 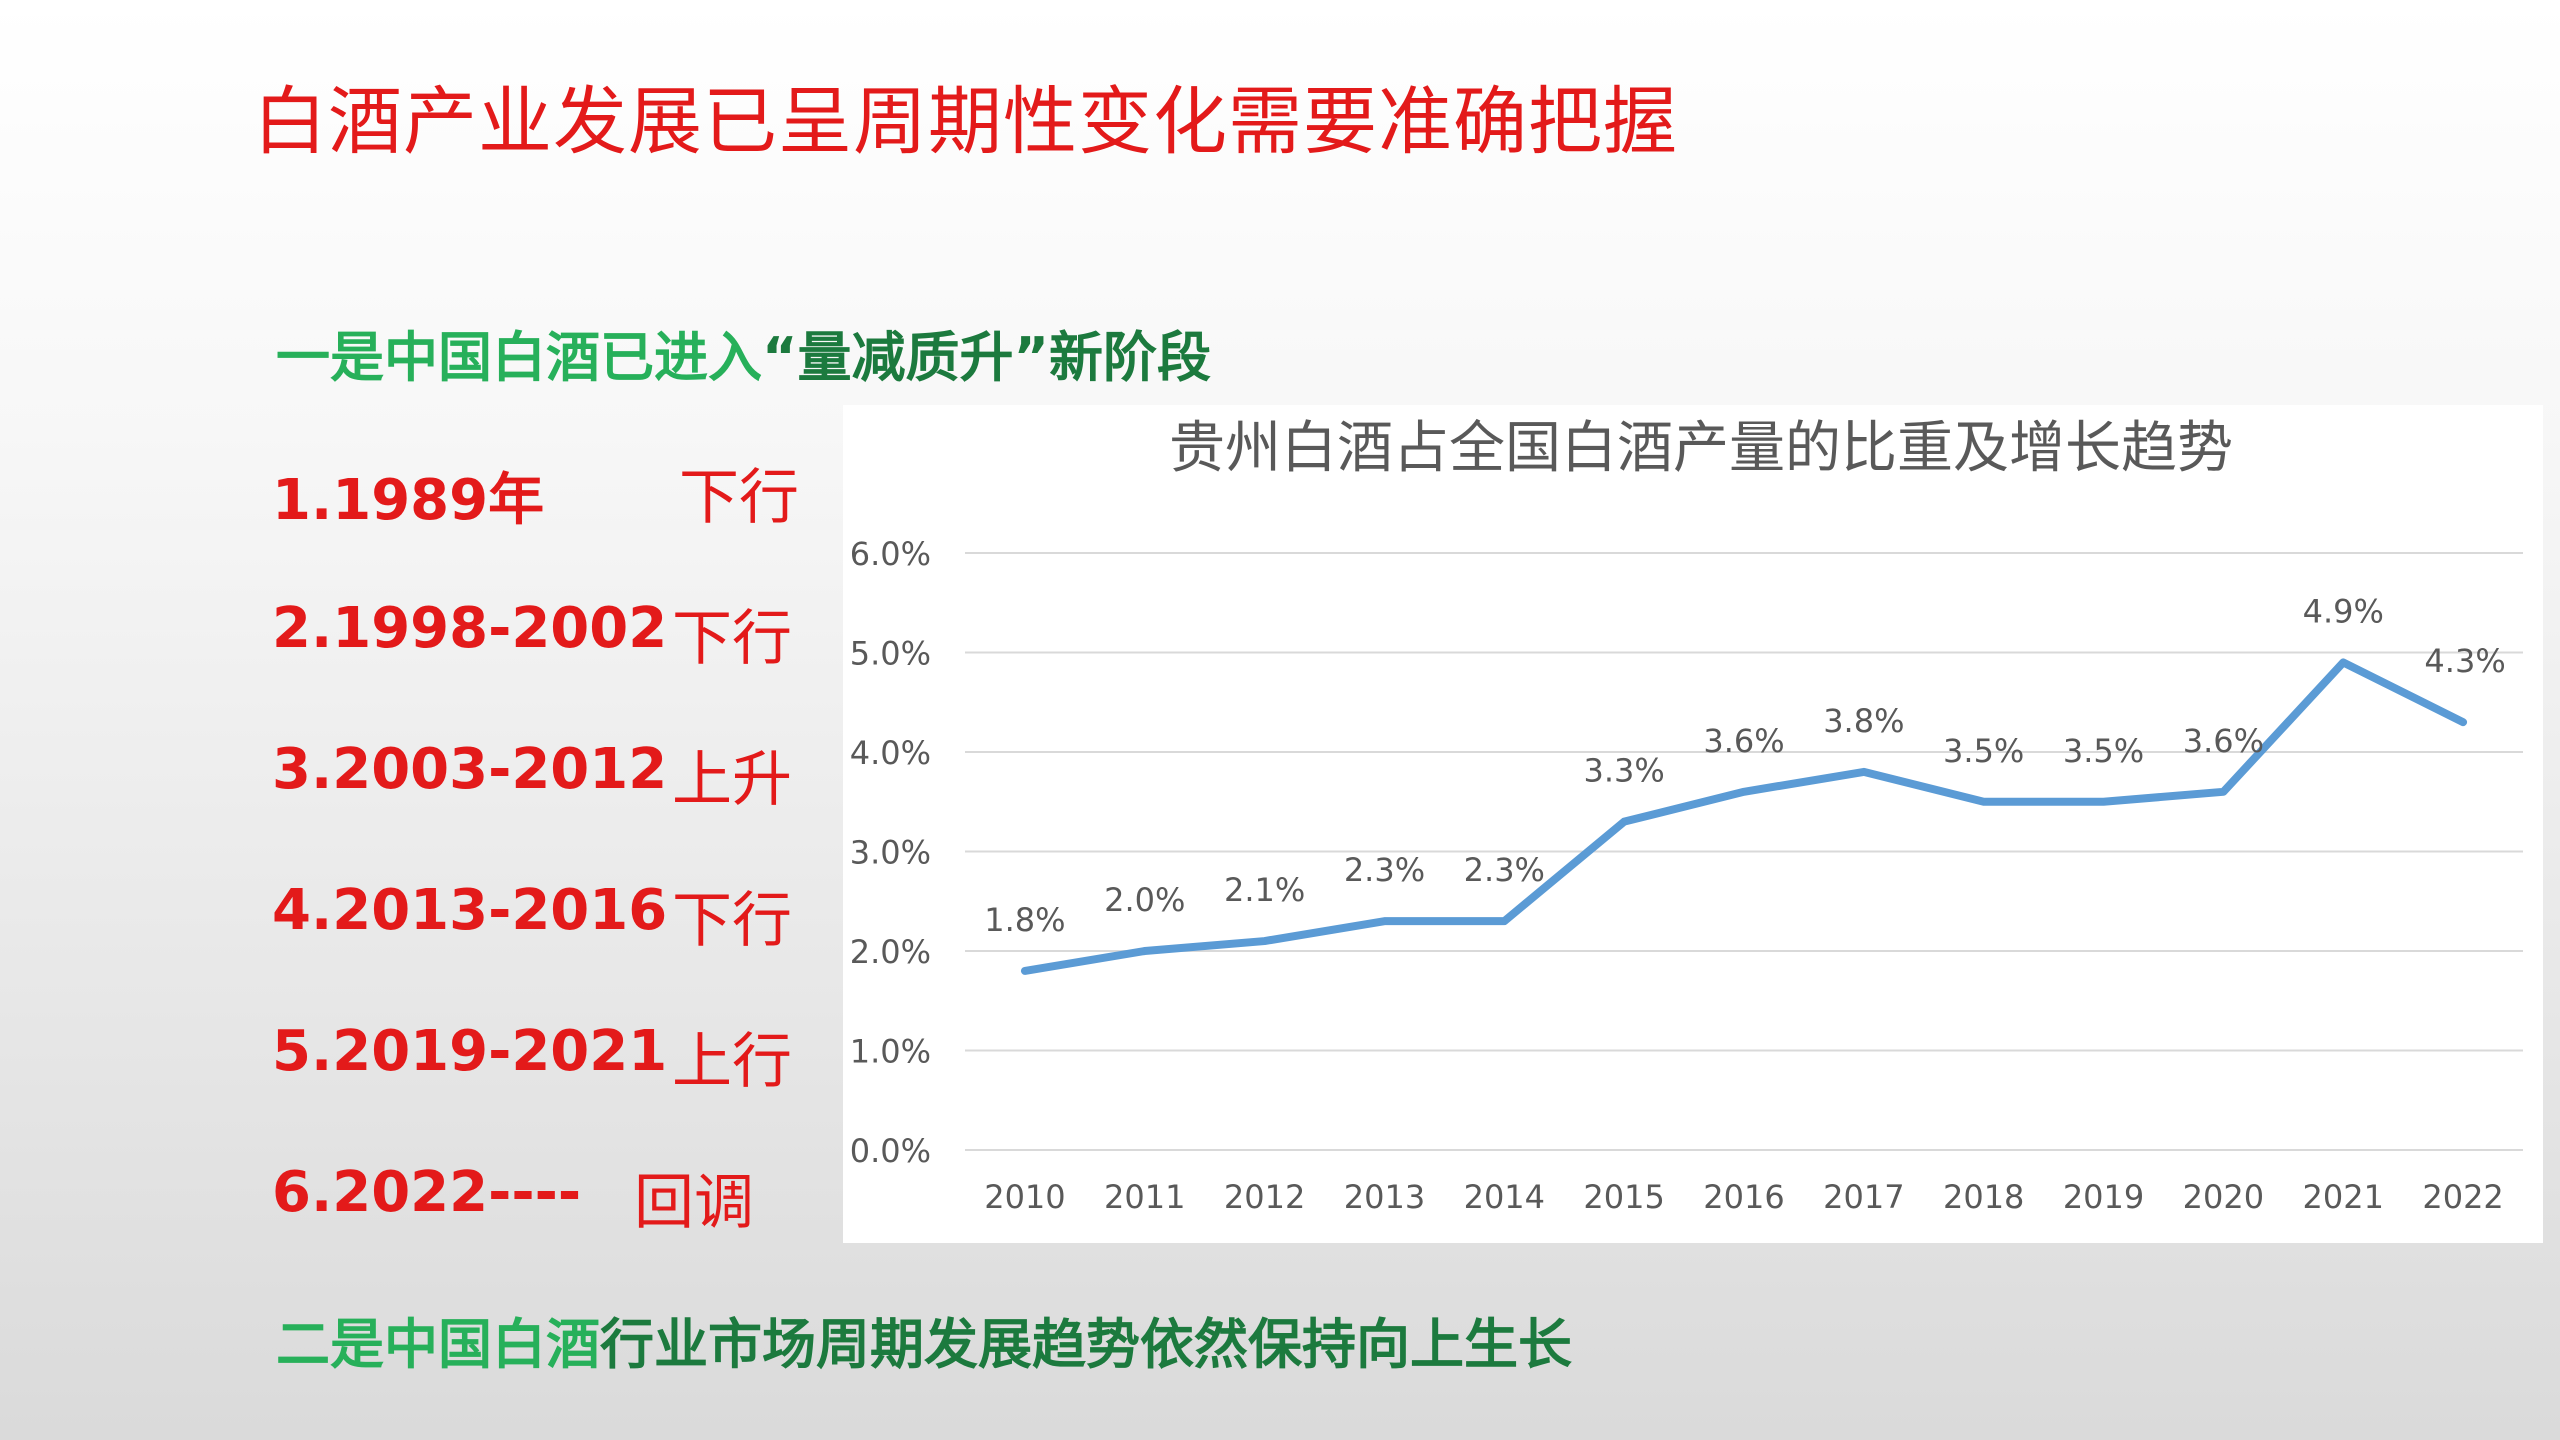 What do you see at coordinates (427, 1192) in the screenshot?
I see `period-range: 6.2022----` at bounding box center [427, 1192].